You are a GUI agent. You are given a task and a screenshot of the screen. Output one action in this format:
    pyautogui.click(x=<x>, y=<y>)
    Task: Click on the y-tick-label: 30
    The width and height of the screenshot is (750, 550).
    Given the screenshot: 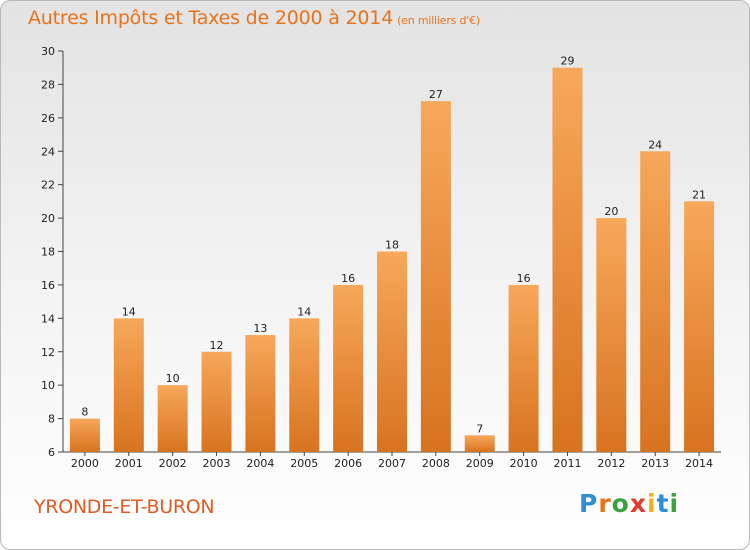 What is the action you would take?
    pyautogui.click(x=48, y=51)
    